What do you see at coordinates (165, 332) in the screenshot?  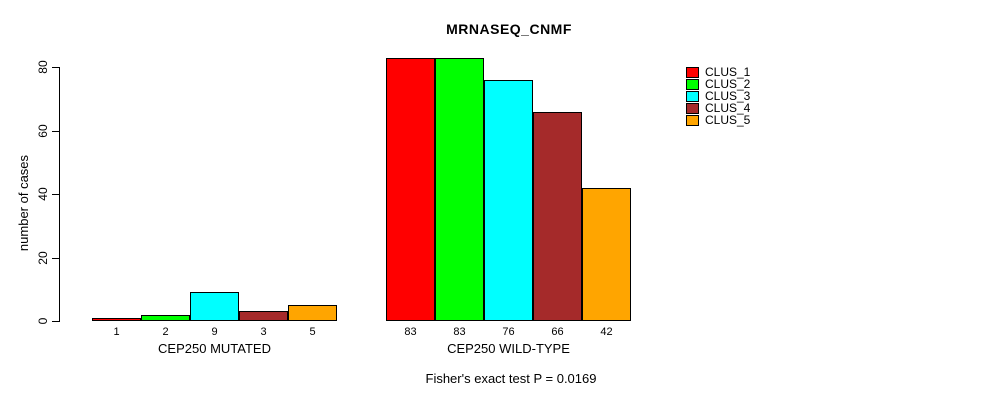 I see `bar-value-label: 2` at bounding box center [165, 332].